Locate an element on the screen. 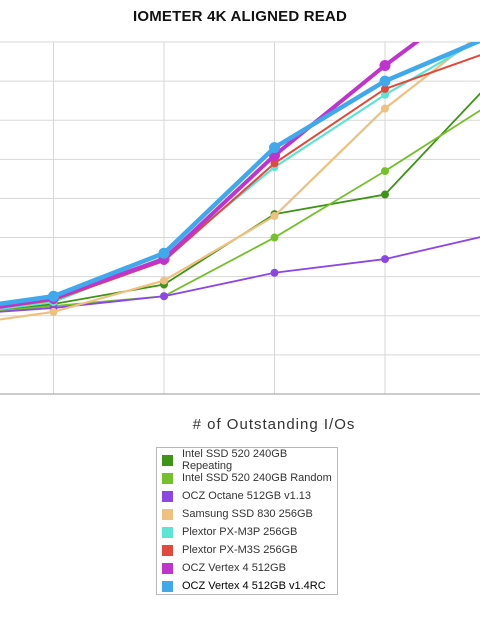 The width and height of the screenshot is (480, 619). legend-item: Plextor PX-M3S 256GB is located at coordinates (249, 550).